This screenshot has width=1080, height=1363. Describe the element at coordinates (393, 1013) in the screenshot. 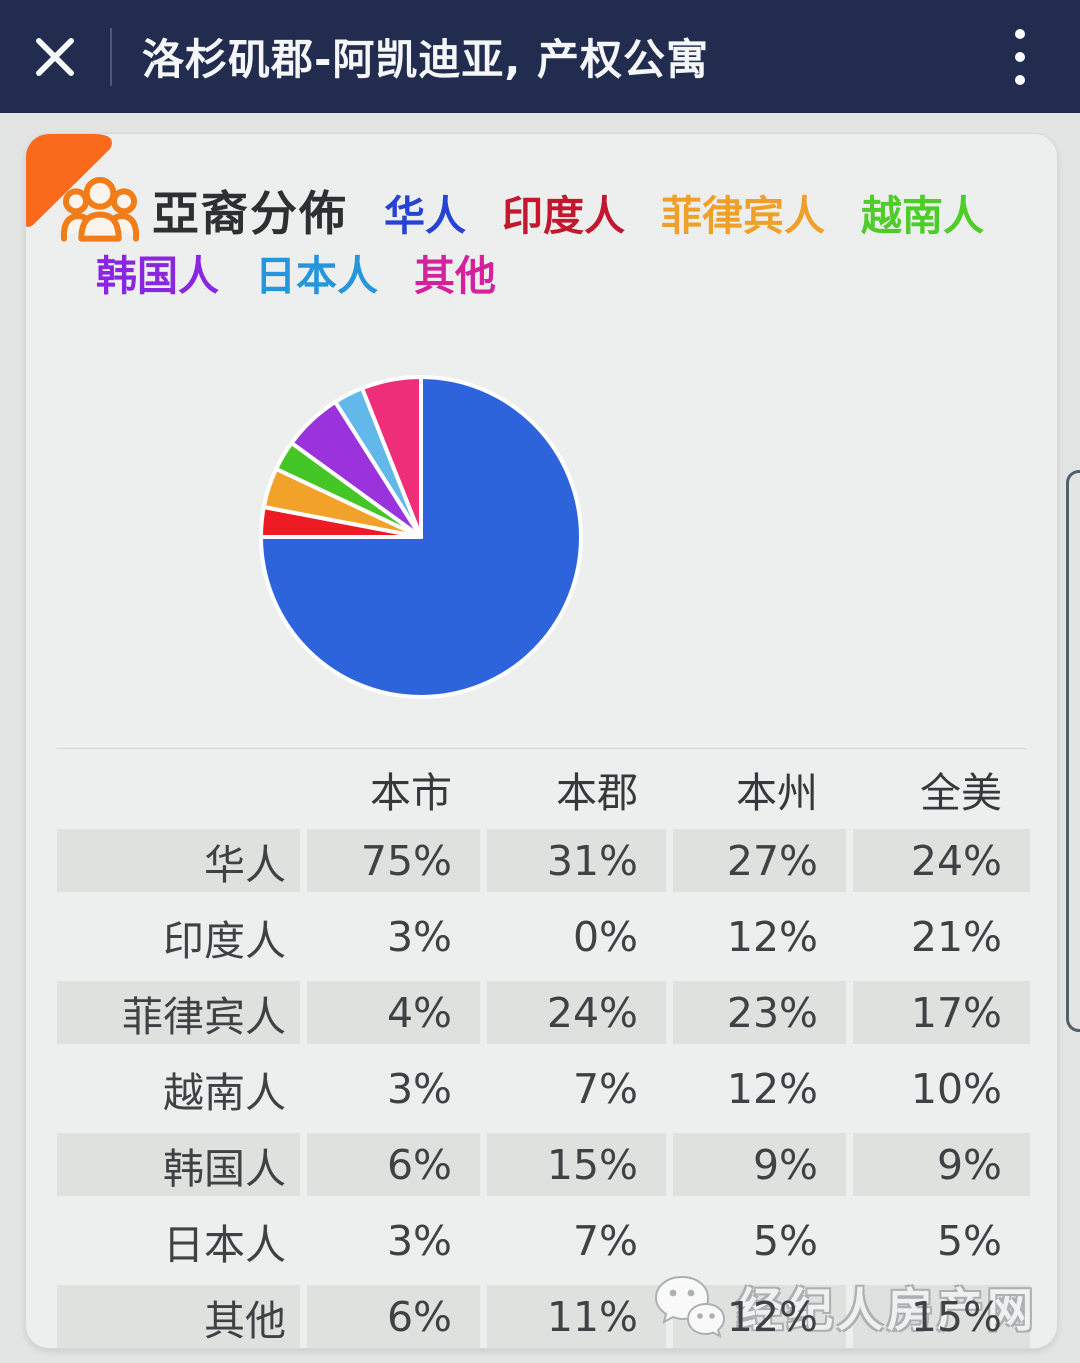

I see `row-value-cell-city: 4%` at that location.